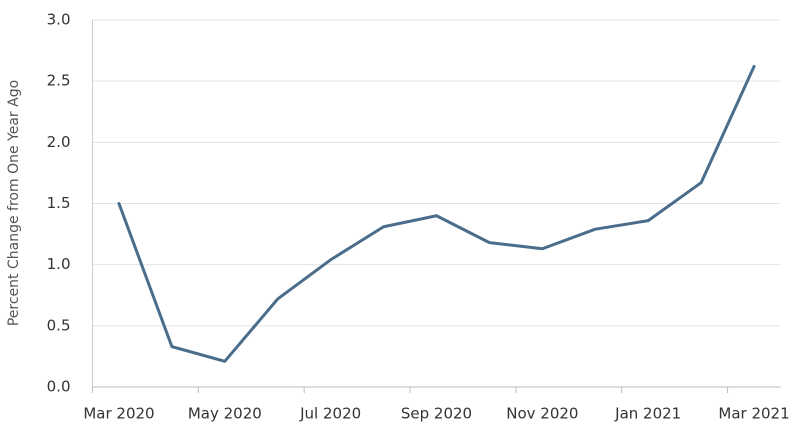 The height and width of the screenshot is (435, 800). What do you see at coordinates (753, 414) in the screenshot?
I see `x-tick-label: Mar 2021` at bounding box center [753, 414].